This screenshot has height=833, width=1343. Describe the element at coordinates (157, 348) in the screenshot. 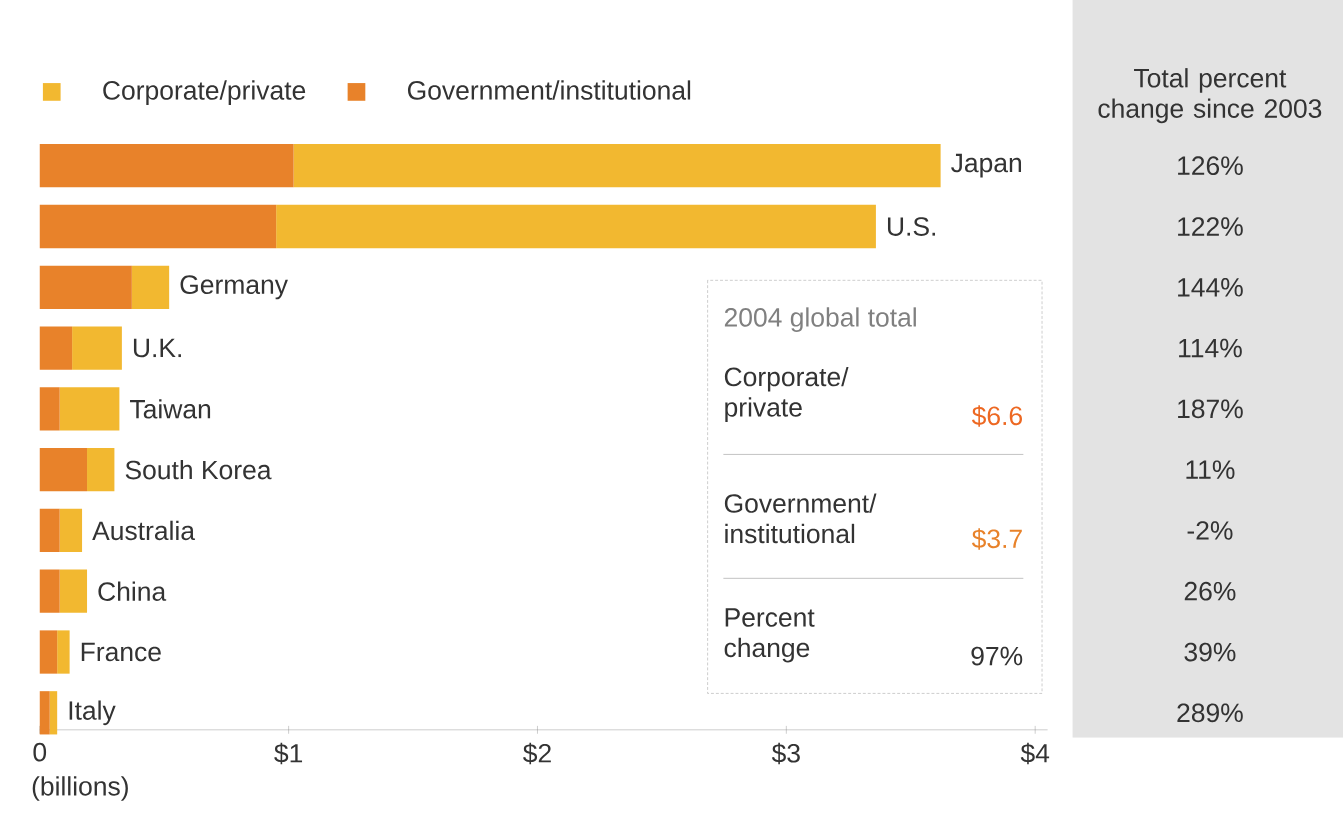

I see `y-tick-label: U.K.` at that location.